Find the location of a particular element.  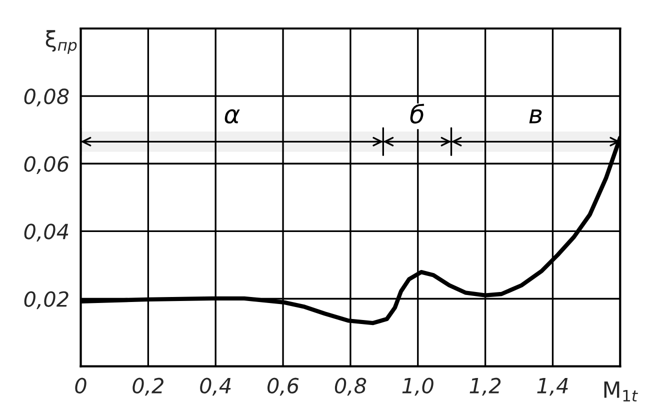

x-axis-title: M$_{1t}$ is located at coordinates (621, 392).